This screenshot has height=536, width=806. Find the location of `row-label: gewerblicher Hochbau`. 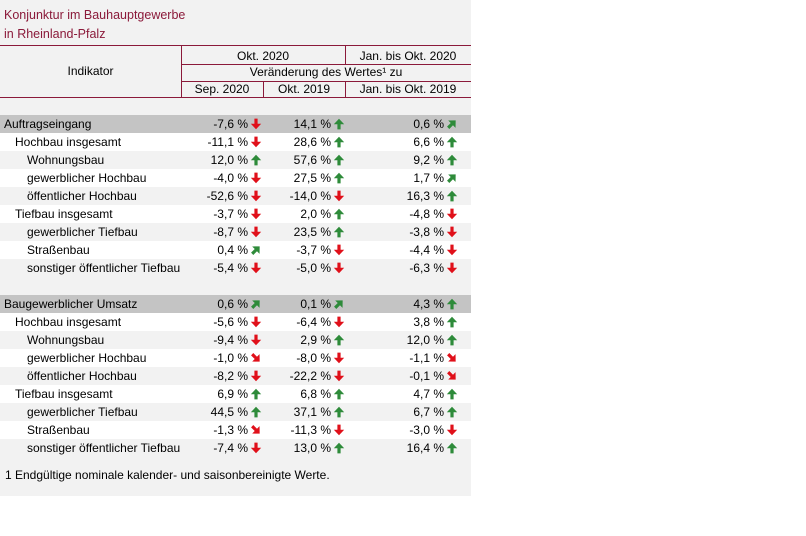

row-label: gewerblicher Hochbau is located at coordinates (87, 358).